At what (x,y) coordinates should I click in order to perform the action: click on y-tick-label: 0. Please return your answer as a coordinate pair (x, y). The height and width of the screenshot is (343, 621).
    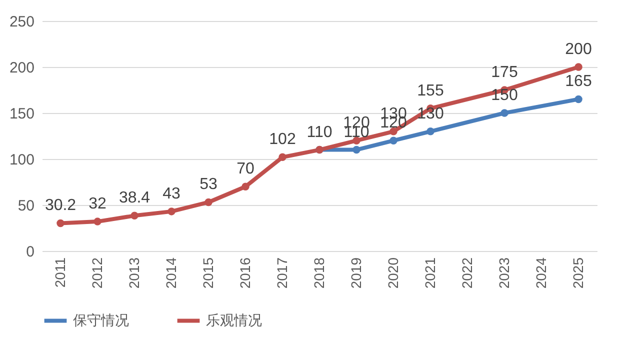
    Looking at the image, I should click on (30, 252).